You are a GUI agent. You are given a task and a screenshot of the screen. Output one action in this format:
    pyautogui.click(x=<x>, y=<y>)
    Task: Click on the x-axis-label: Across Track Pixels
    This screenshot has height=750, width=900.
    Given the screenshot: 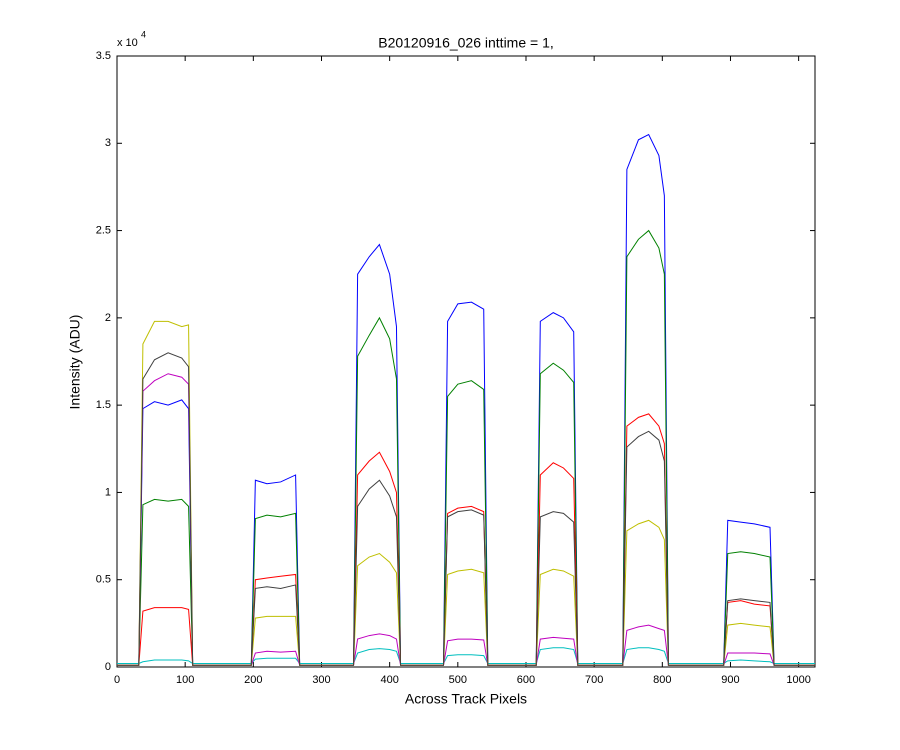 What is the action you would take?
    pyautogui.click(x=466, y=699)
    